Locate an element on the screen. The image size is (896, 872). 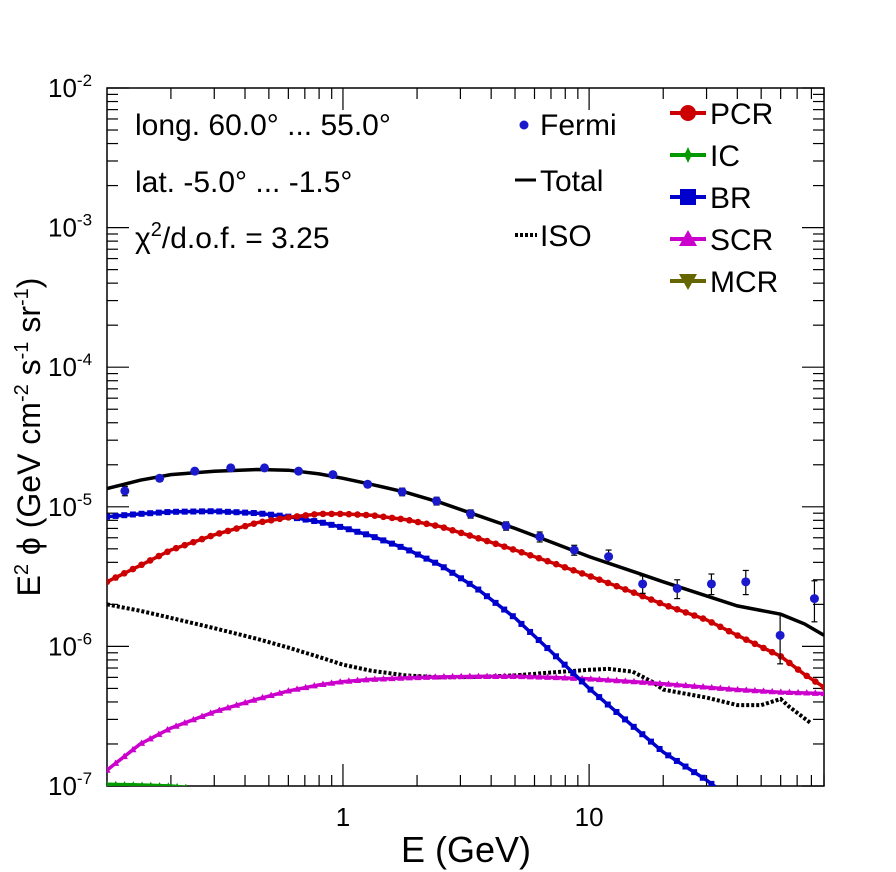
y-tick-label: 10⁻⁷ is located at coordinates (70, 785).